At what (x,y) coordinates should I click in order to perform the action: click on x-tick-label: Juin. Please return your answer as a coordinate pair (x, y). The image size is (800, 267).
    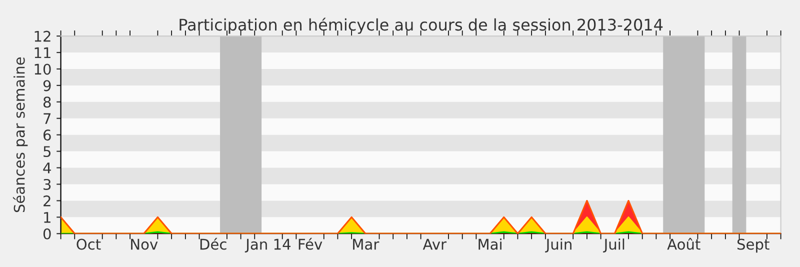
    Looking at the image, I should click on (558, 245).